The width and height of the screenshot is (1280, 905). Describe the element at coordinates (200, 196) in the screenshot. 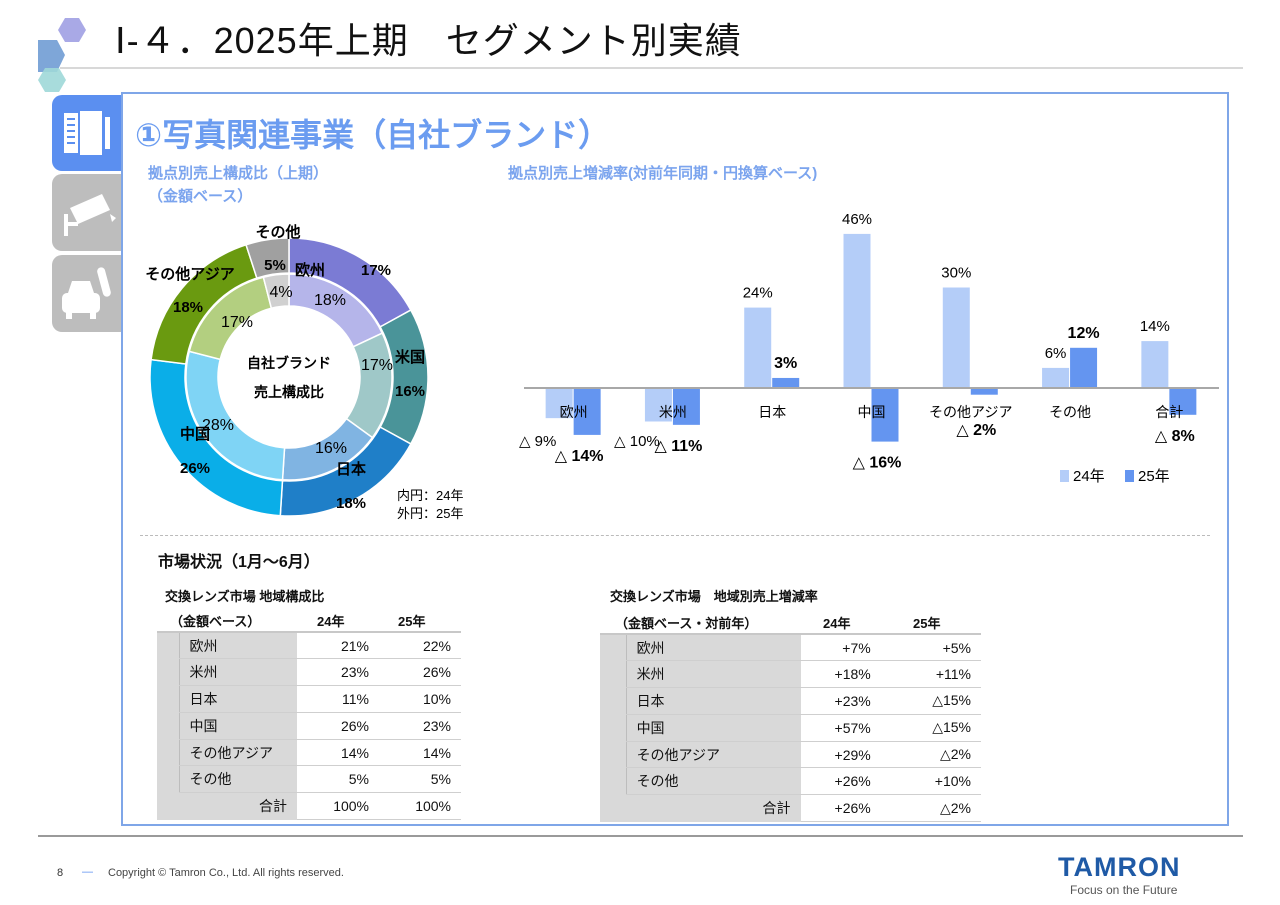

I see `donut-subtitle-basis: （金額ベース）` at that location.